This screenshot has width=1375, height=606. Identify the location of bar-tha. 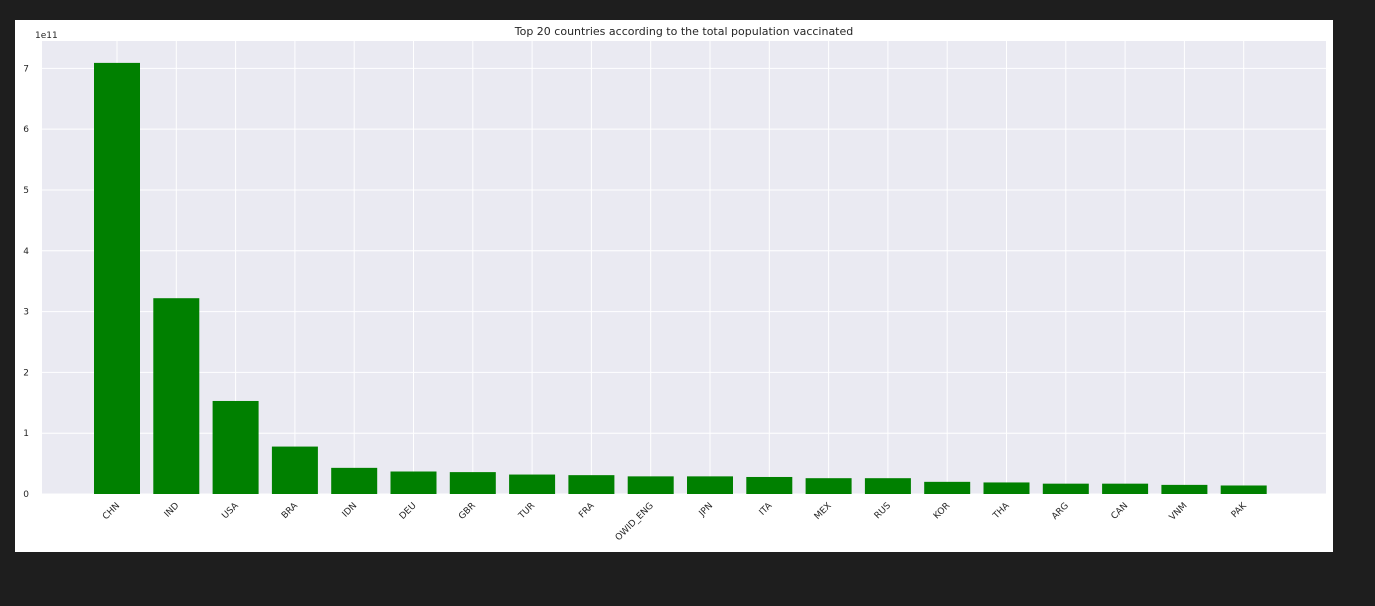
(1006, 488).